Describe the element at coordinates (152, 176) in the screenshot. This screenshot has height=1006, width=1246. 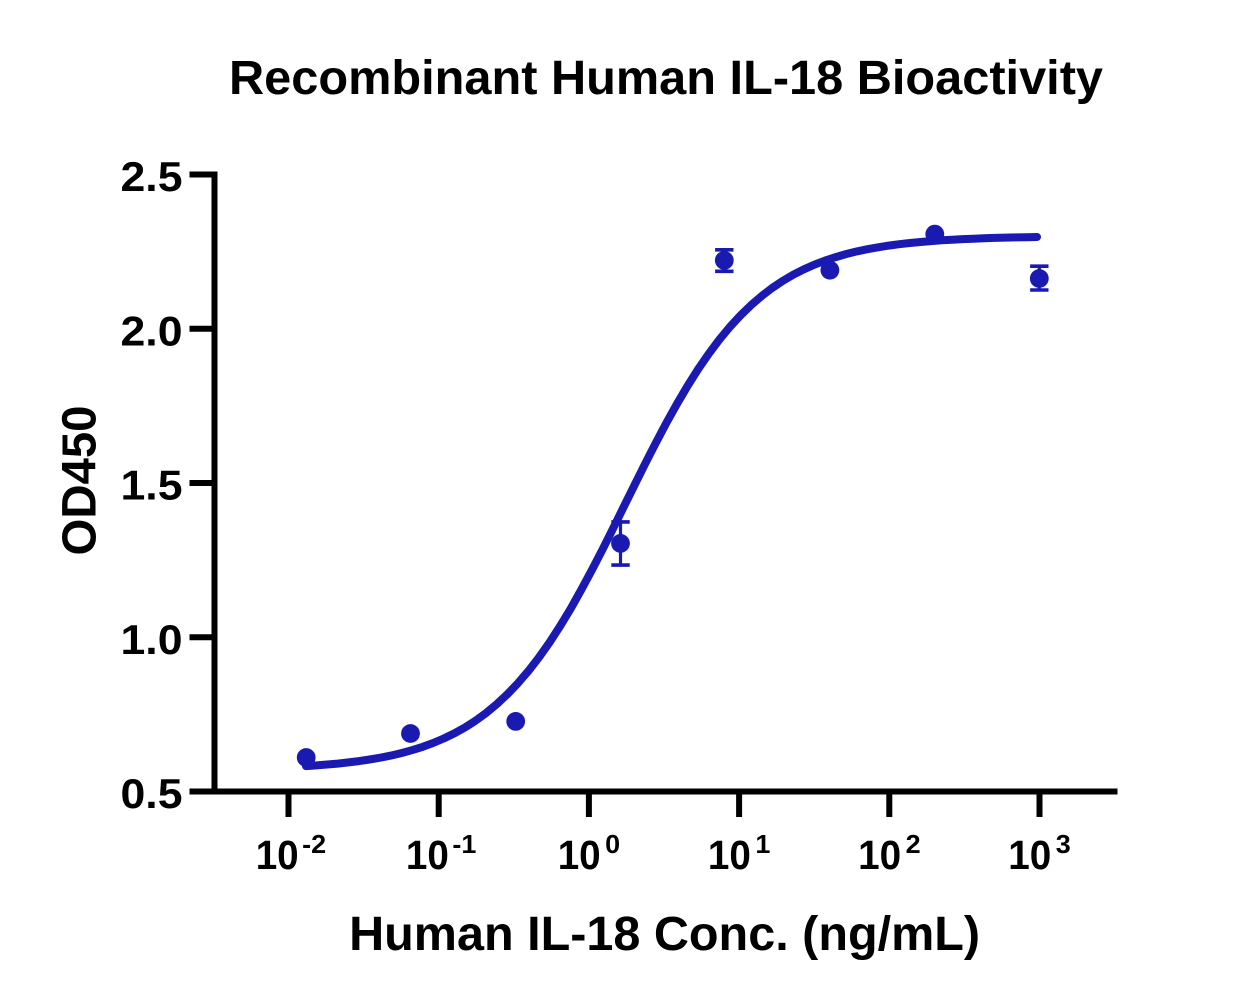
I see `svg-text: 2.5` at that location.